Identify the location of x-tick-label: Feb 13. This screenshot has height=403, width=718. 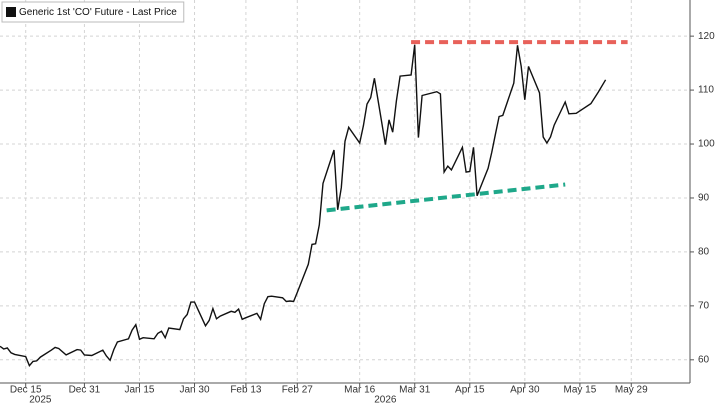
(246, 390).